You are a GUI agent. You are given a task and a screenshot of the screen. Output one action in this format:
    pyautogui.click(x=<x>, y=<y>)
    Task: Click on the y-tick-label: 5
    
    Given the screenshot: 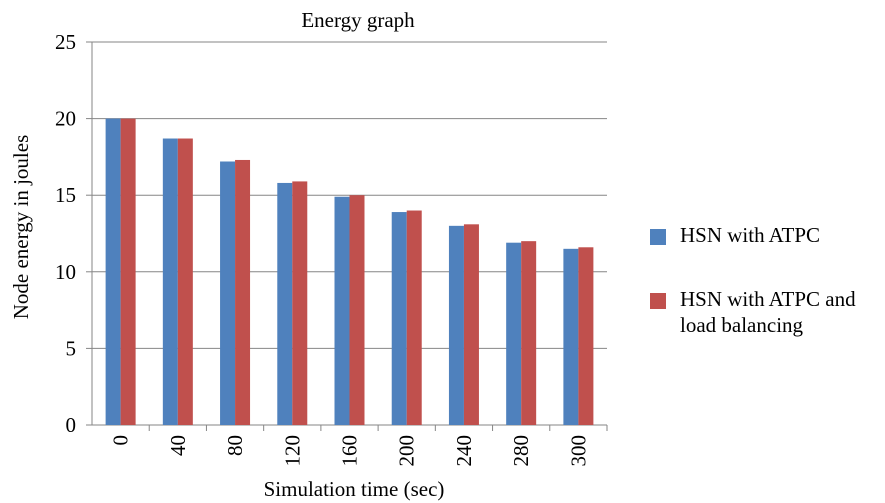 What is the action you would take?
    pyautogui.click(x=71, y=348)
    